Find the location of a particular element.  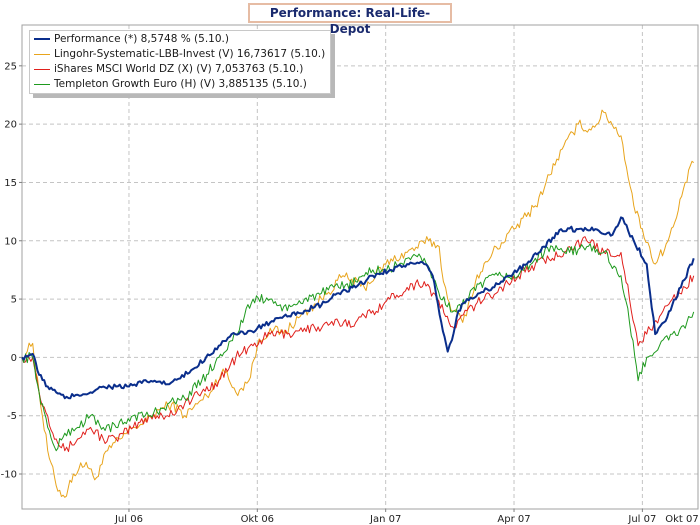

legend-swatch-lingohr is located at coordinates (42, 54).